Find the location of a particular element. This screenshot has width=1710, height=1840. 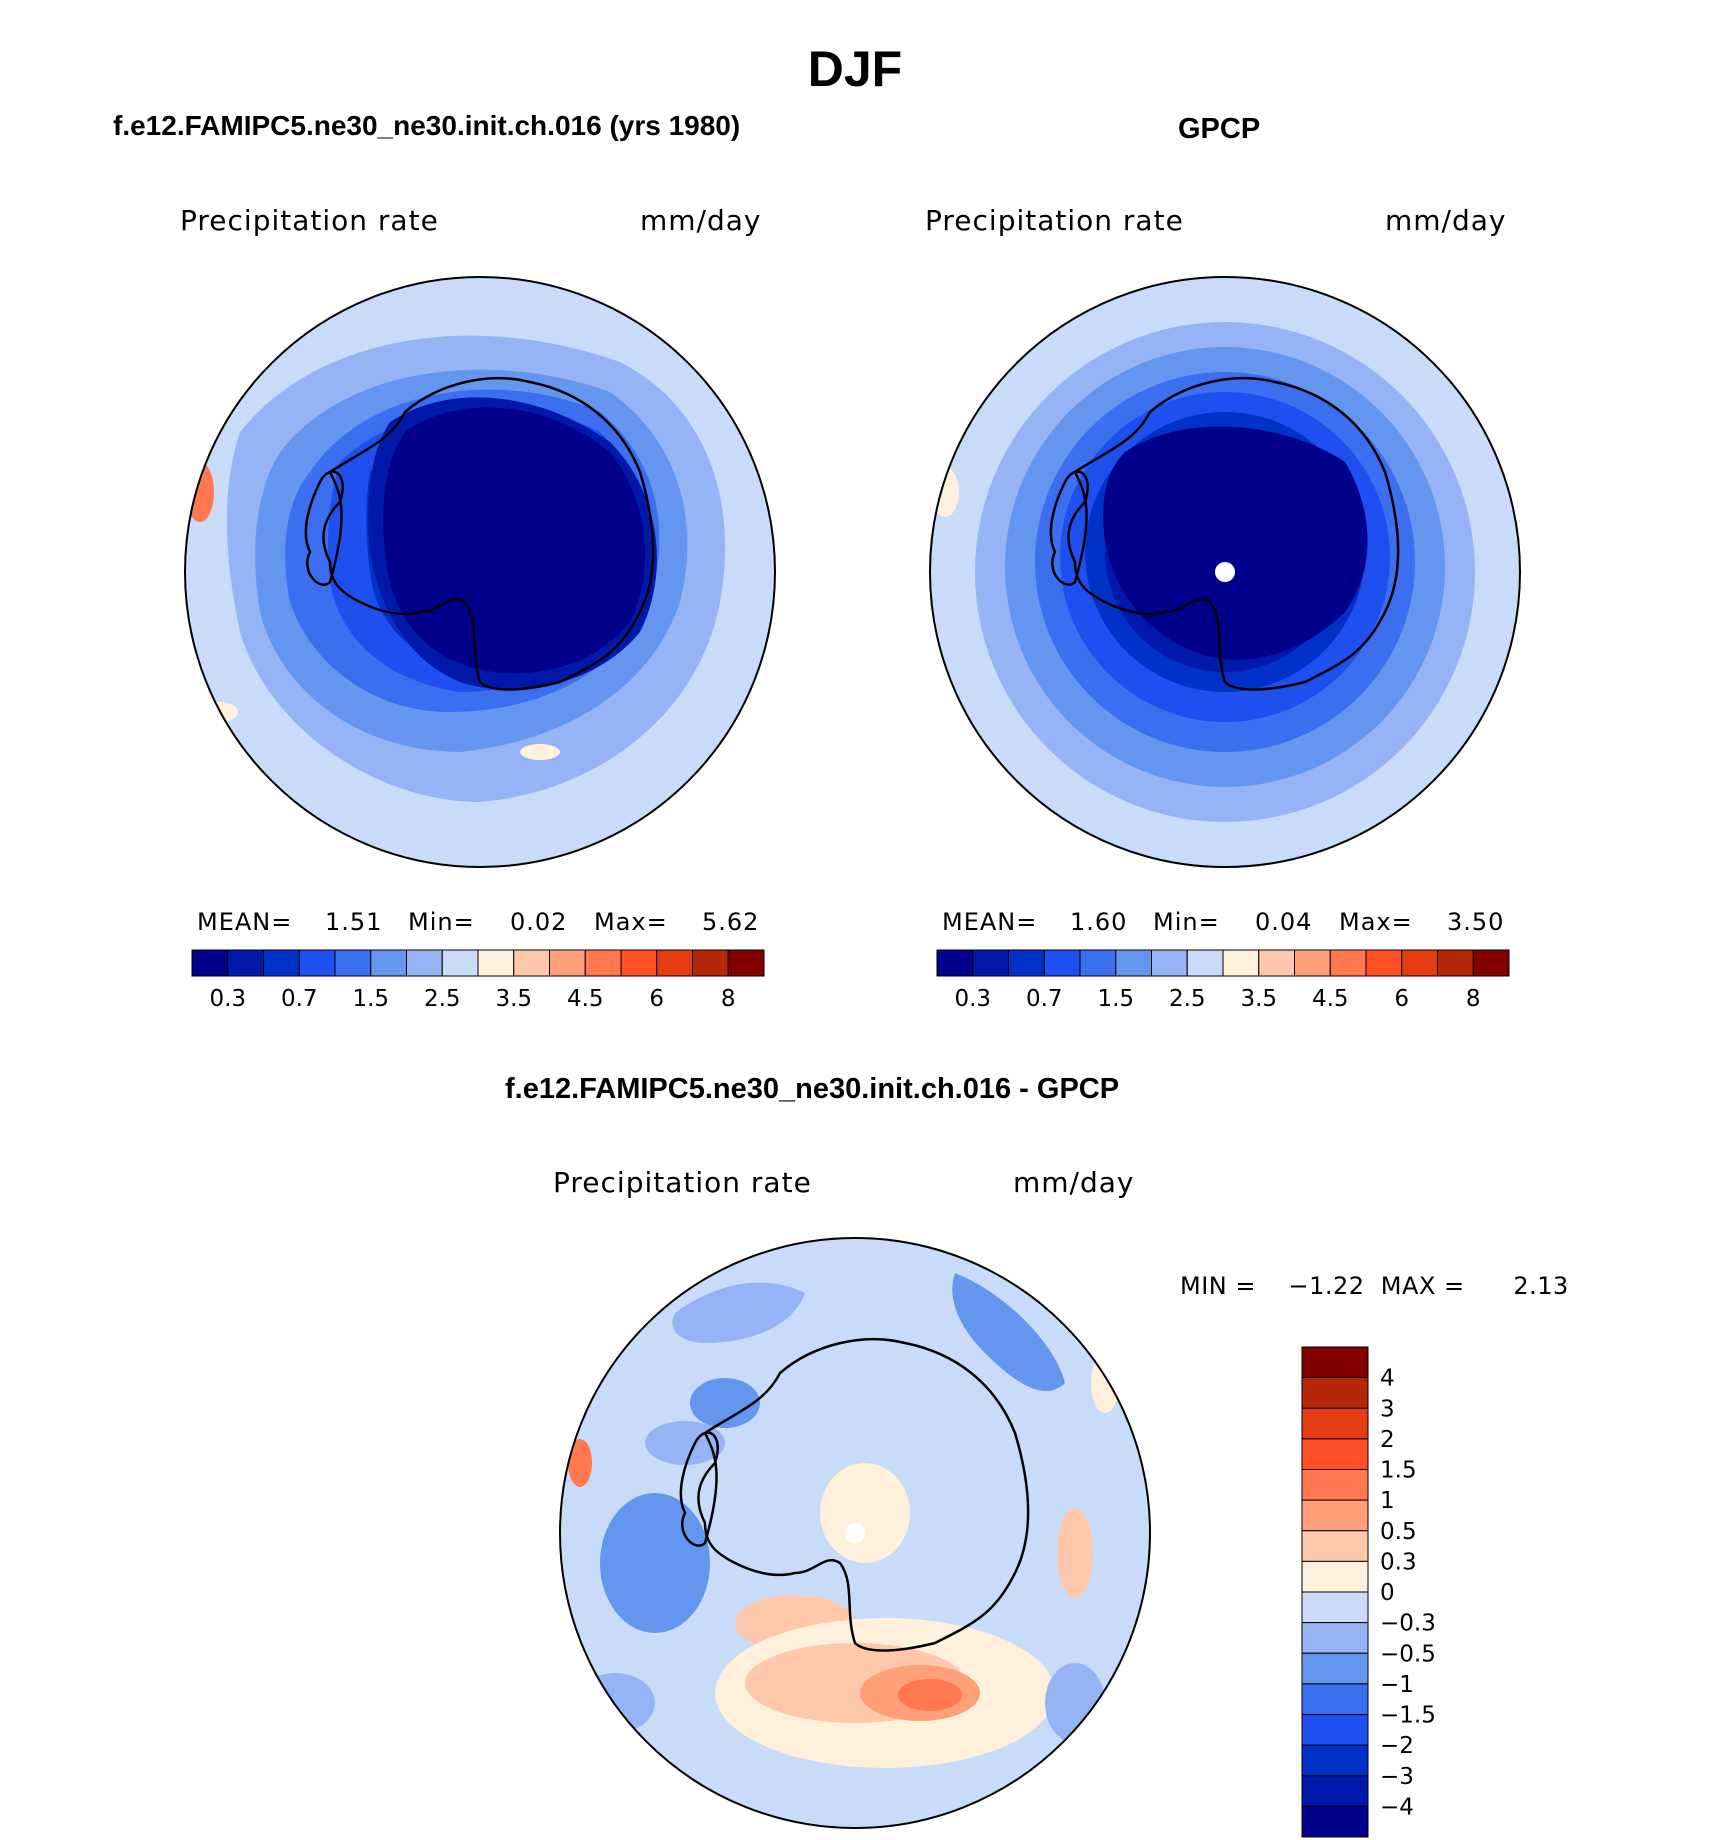

model-min-value: 0.02 is located at coordinates (539, 922).